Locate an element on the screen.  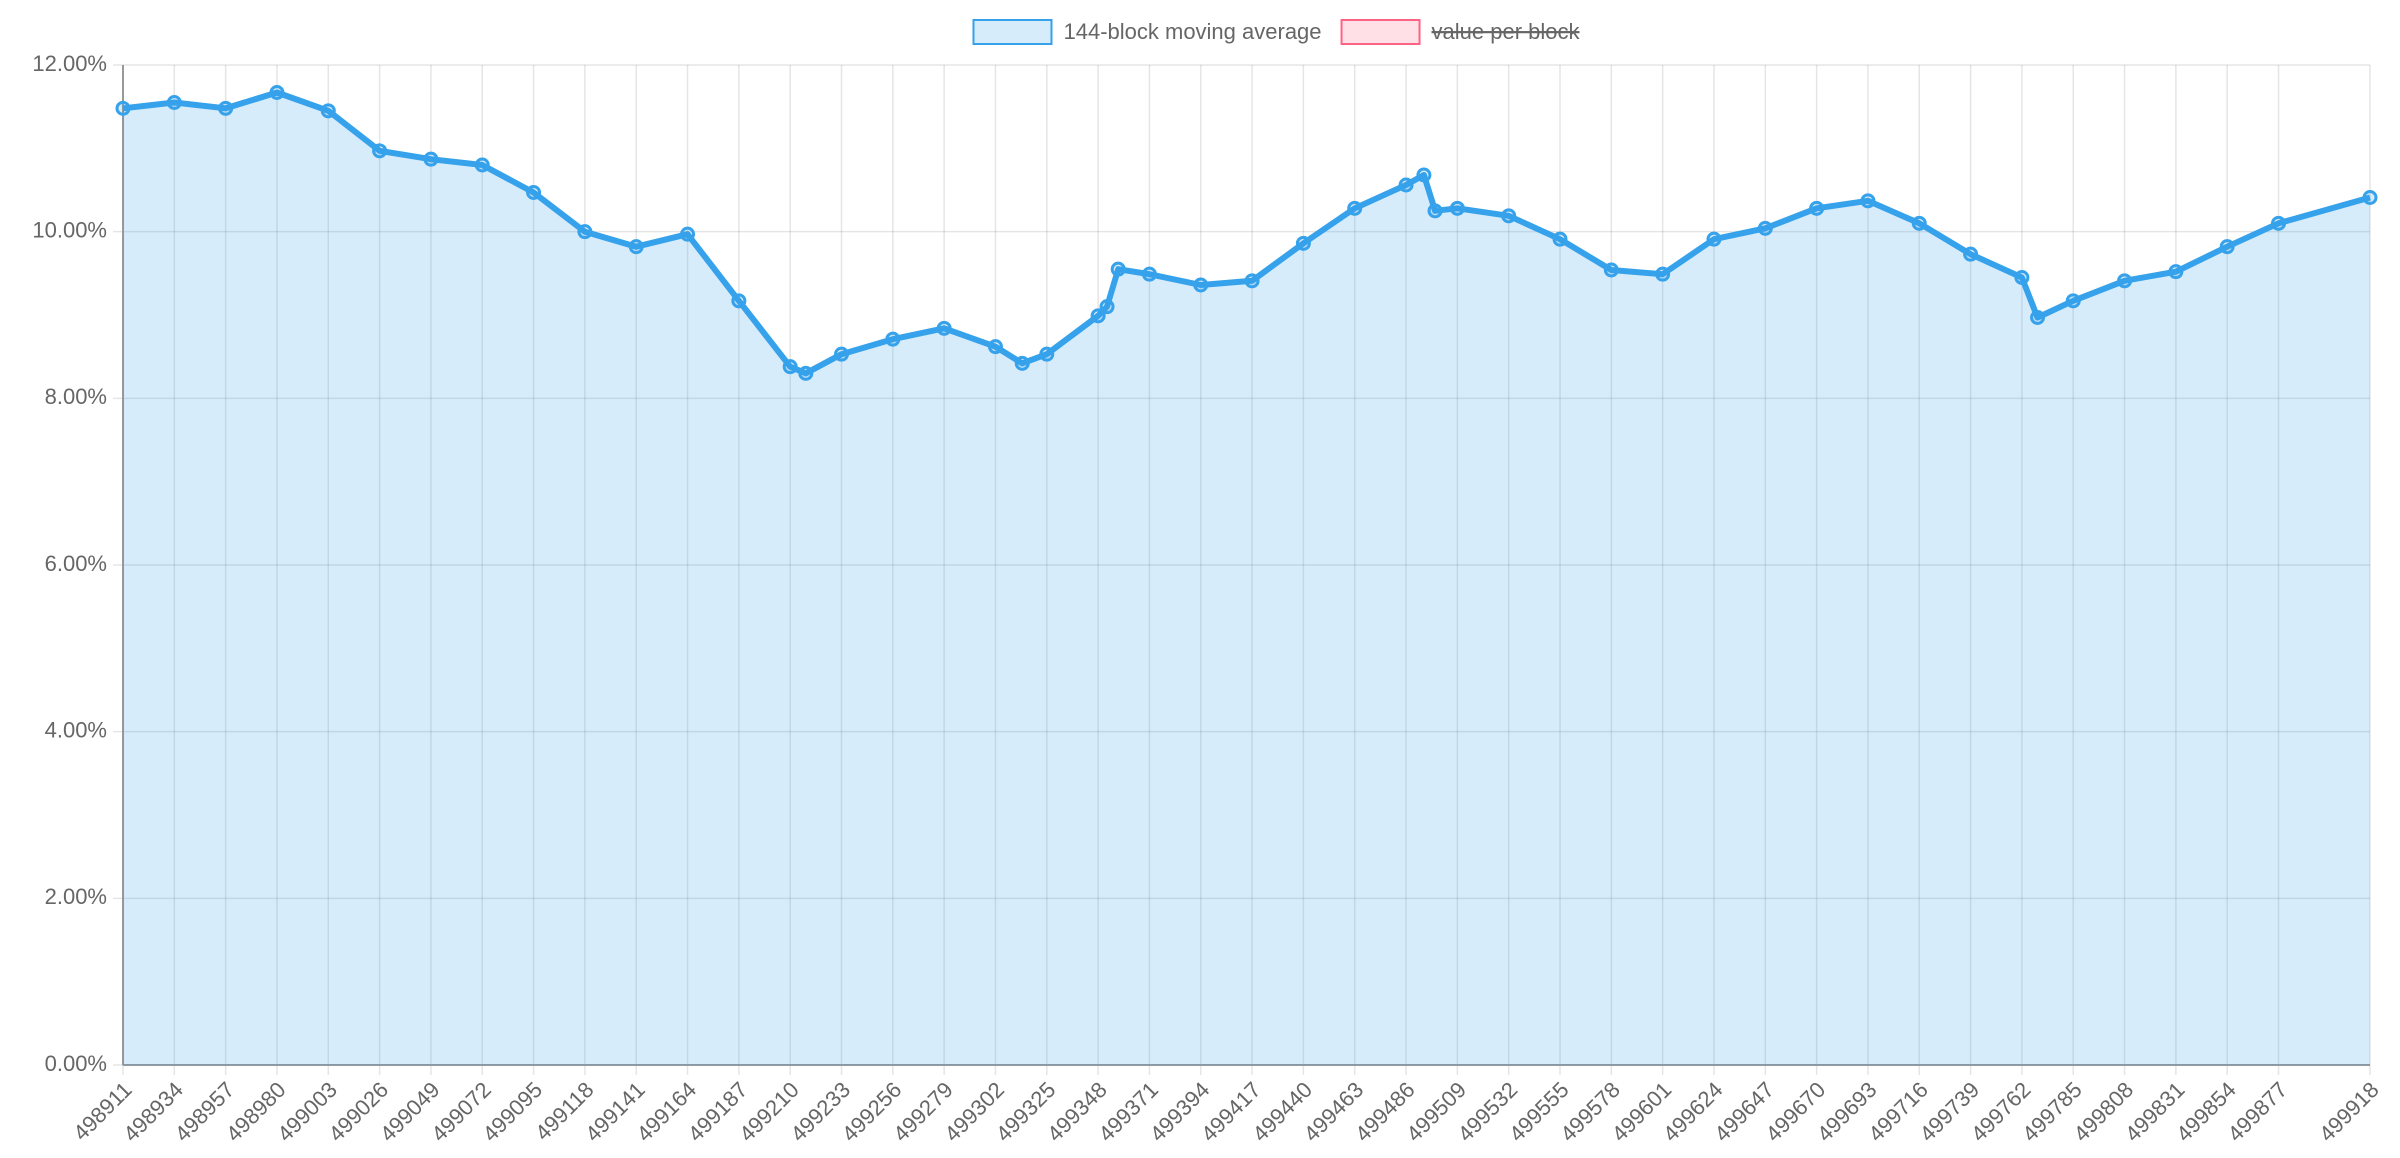
y-tick-label: 8.00% is located at coordinates (76, 396).